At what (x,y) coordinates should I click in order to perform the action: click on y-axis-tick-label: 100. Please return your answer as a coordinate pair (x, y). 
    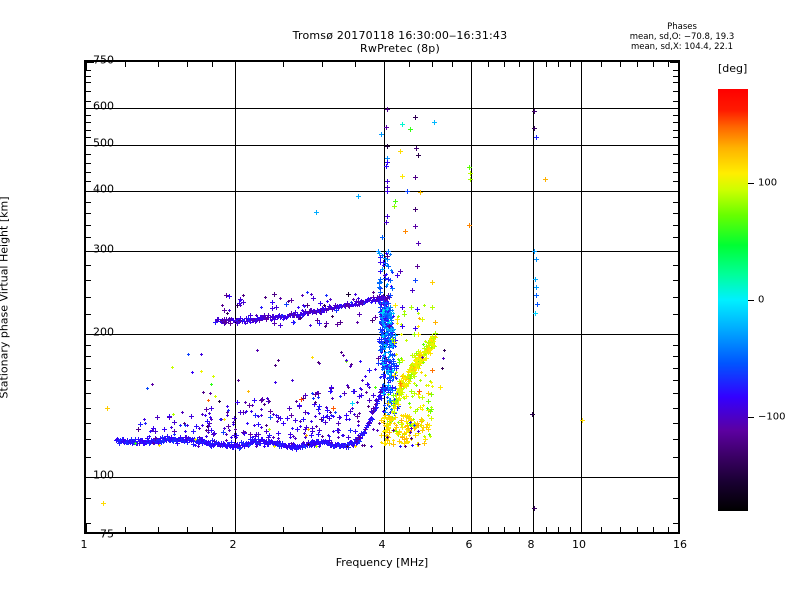
    Looking at the image, I should click on (103, 475).